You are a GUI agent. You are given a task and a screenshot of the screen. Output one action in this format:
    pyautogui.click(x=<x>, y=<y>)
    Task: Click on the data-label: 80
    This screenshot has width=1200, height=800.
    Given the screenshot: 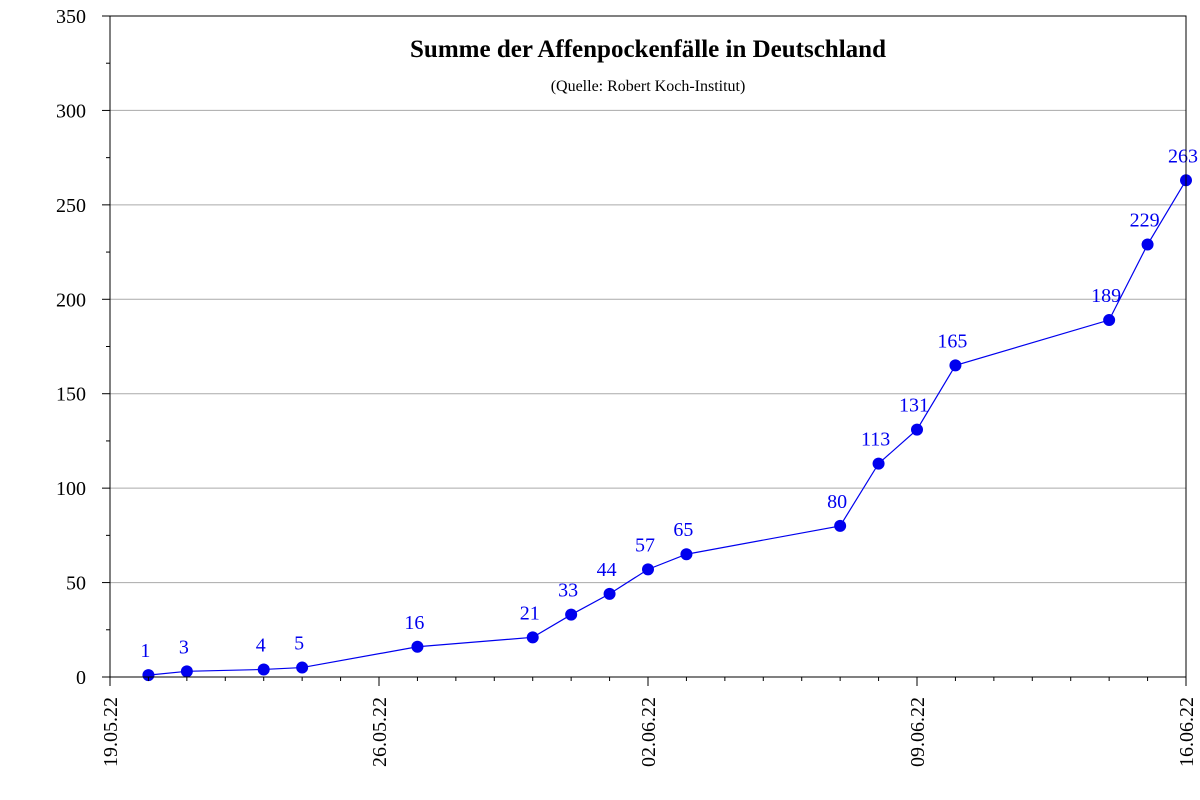 What is the action you would take?
    pyautogui.click(x=837, y=502)
    